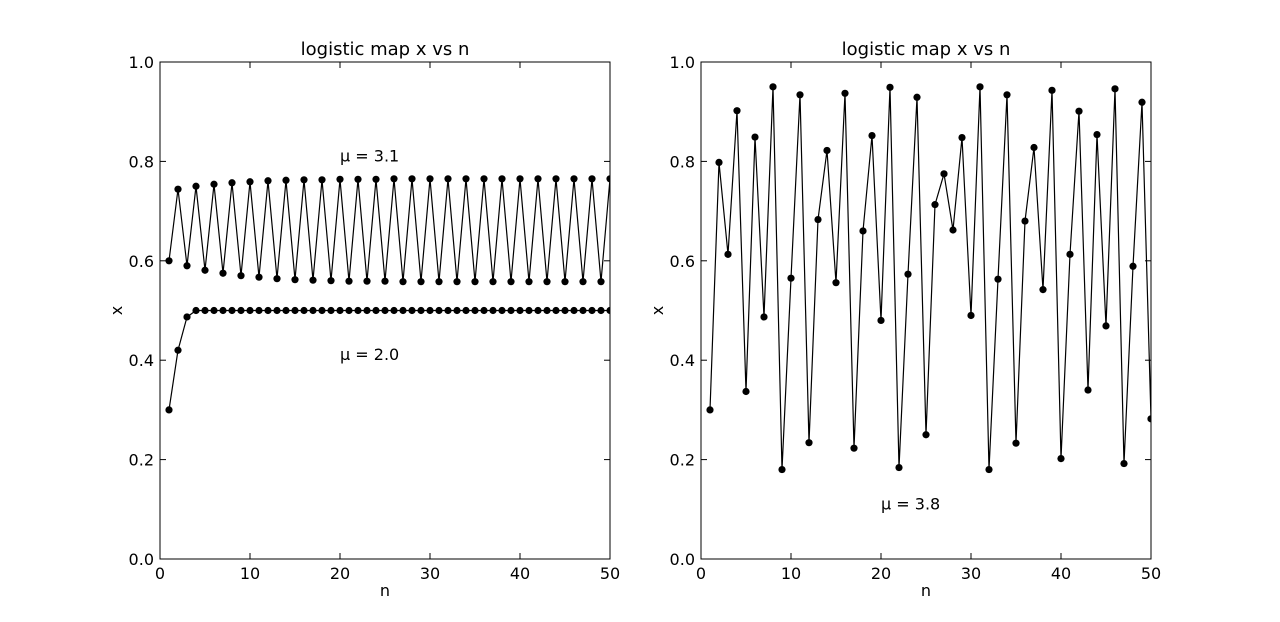 The height and width of the screenshot is (622, 1280). I want to click on x-tick-label: 0, so click(701, 573).